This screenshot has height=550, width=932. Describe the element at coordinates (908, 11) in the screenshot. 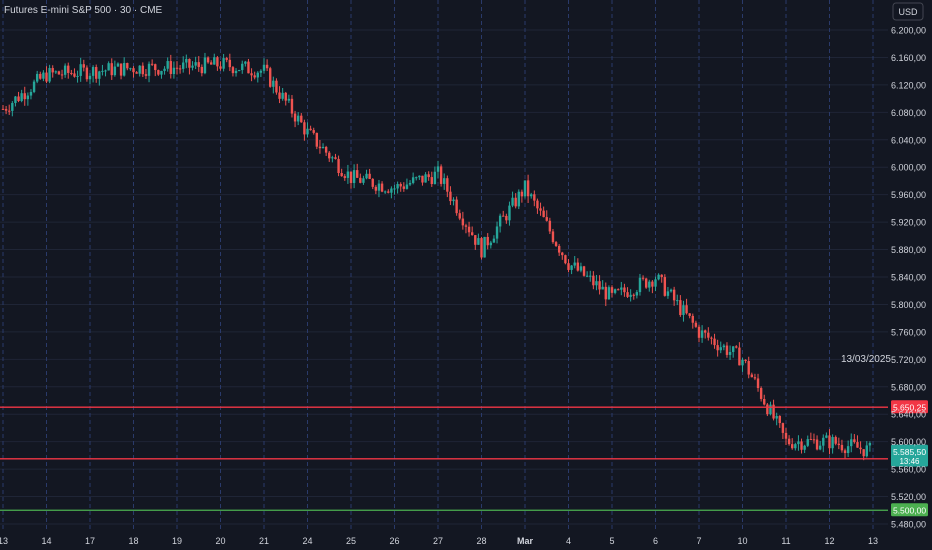

I see `currency-button` at that location.